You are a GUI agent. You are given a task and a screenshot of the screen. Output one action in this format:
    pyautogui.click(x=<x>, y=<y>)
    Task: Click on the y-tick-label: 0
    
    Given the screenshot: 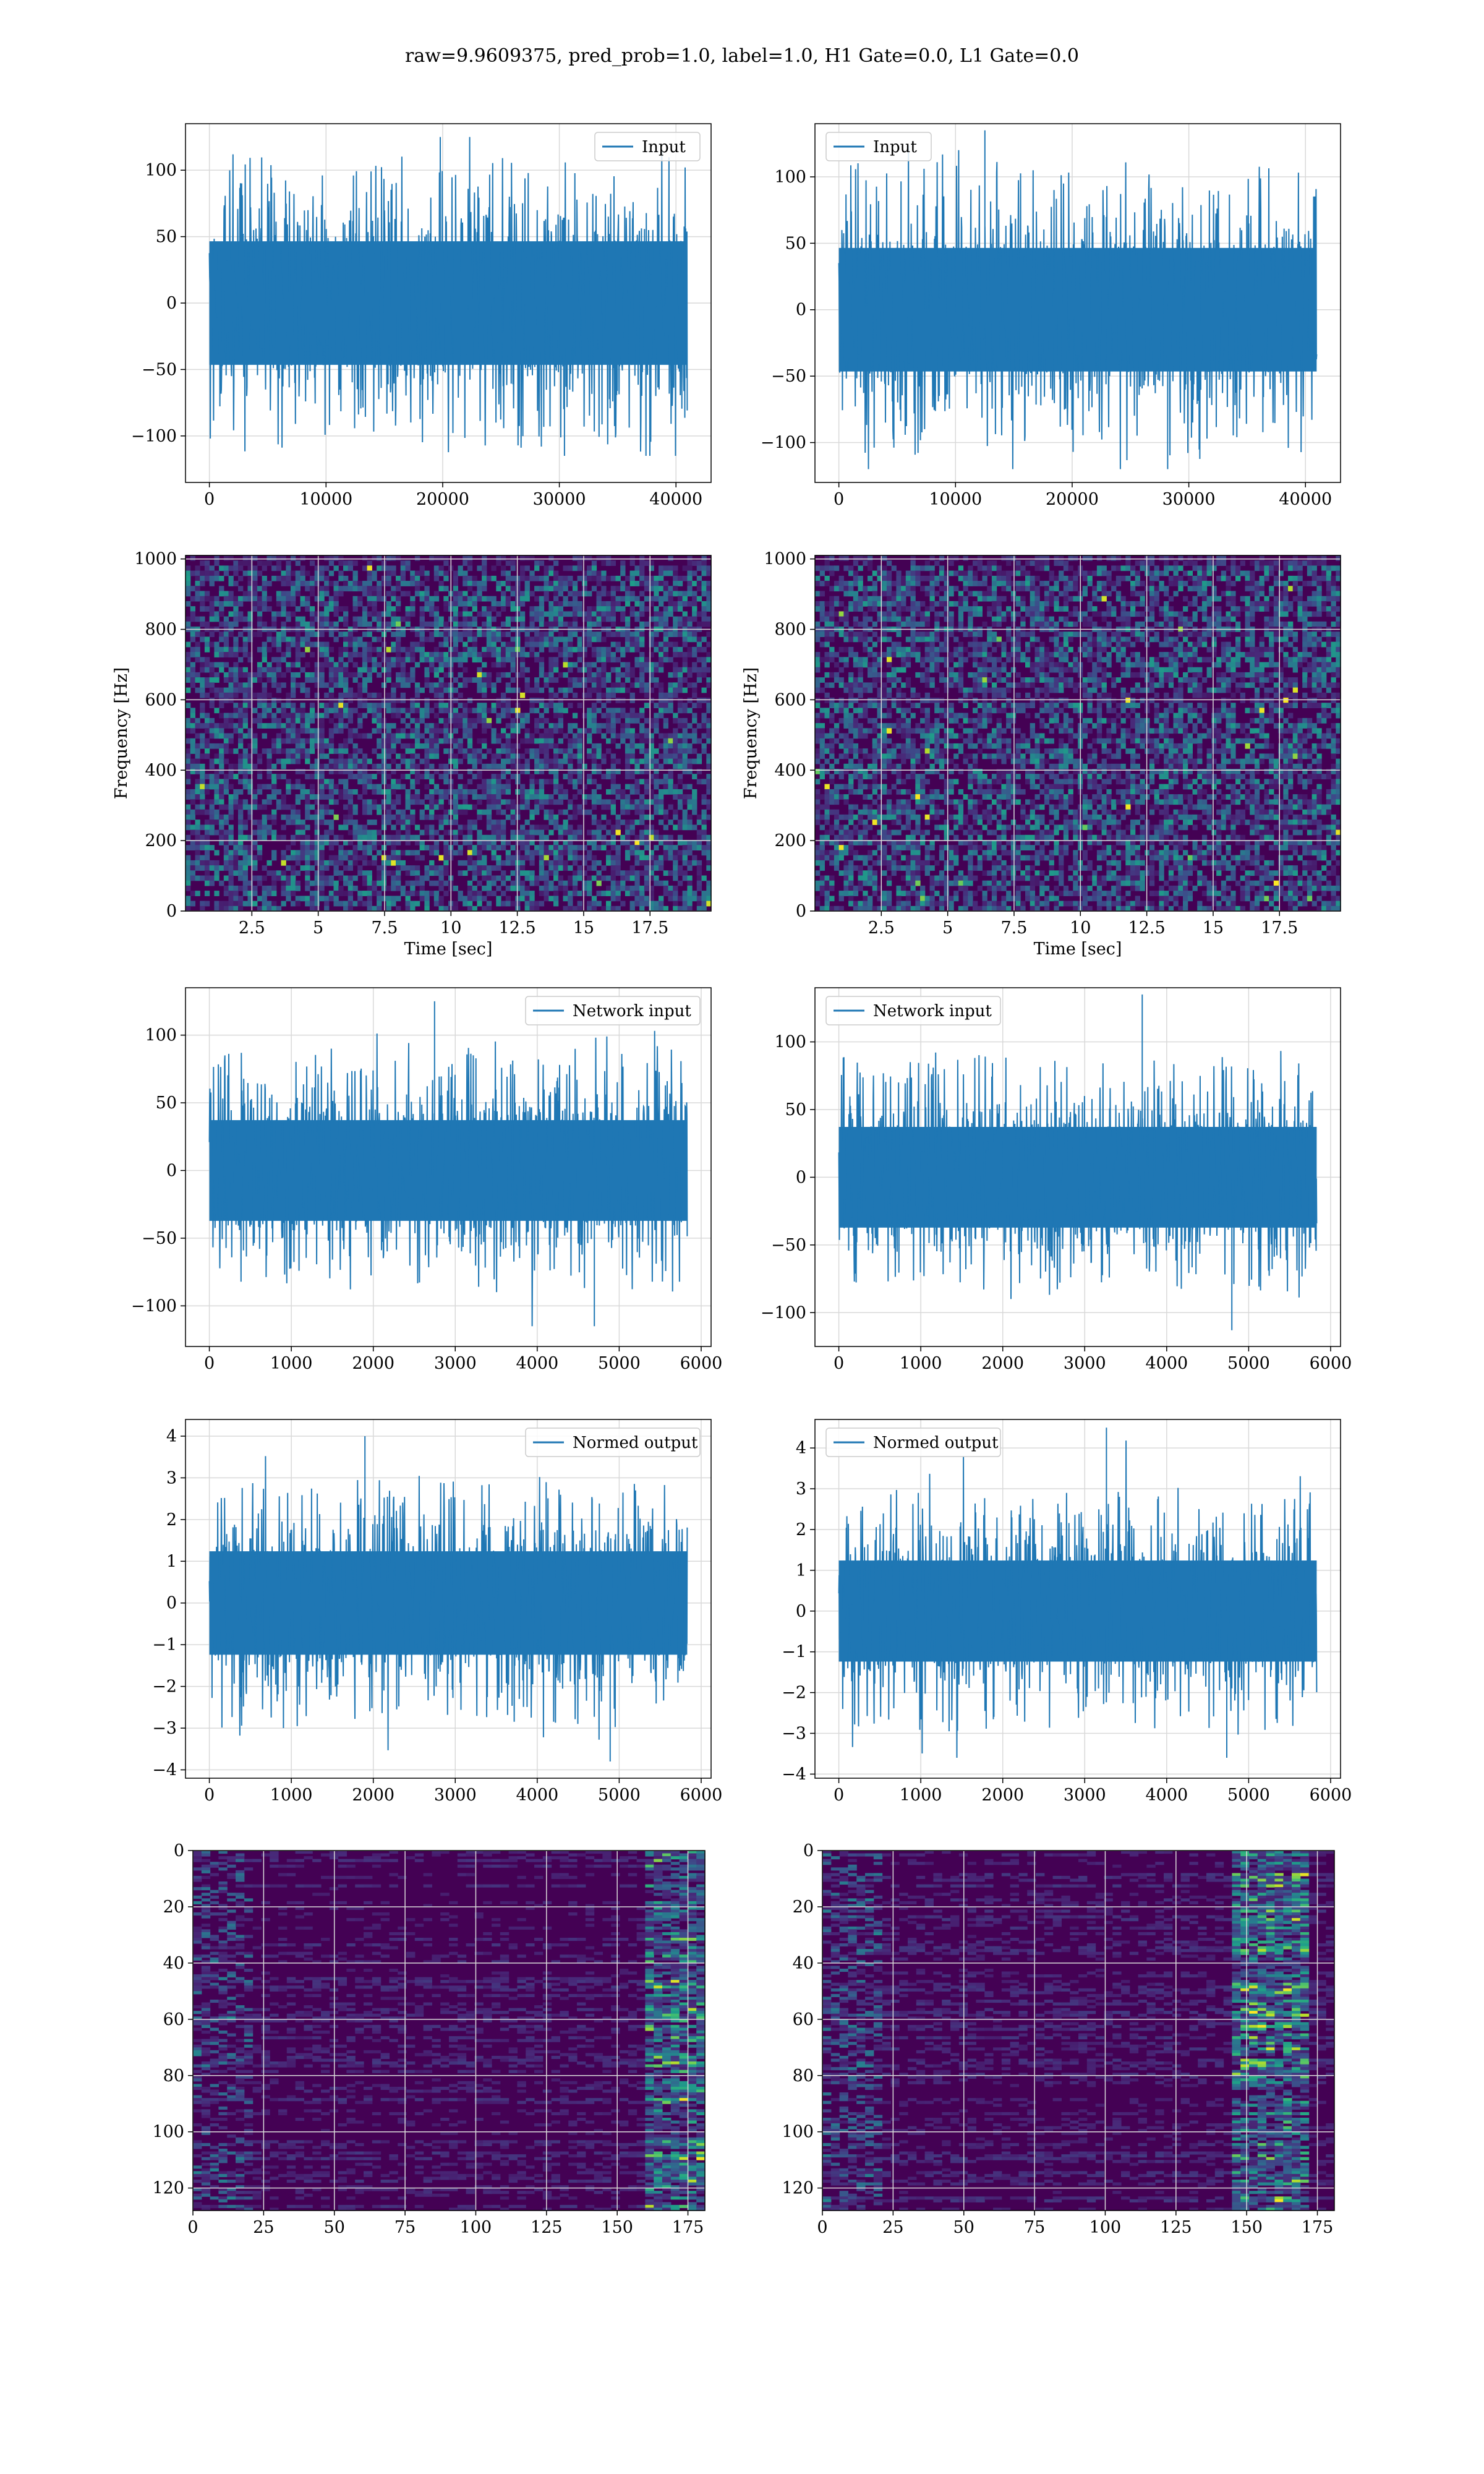 What is the action you would take?
    pyautogui.click(x=171, y=303)
    